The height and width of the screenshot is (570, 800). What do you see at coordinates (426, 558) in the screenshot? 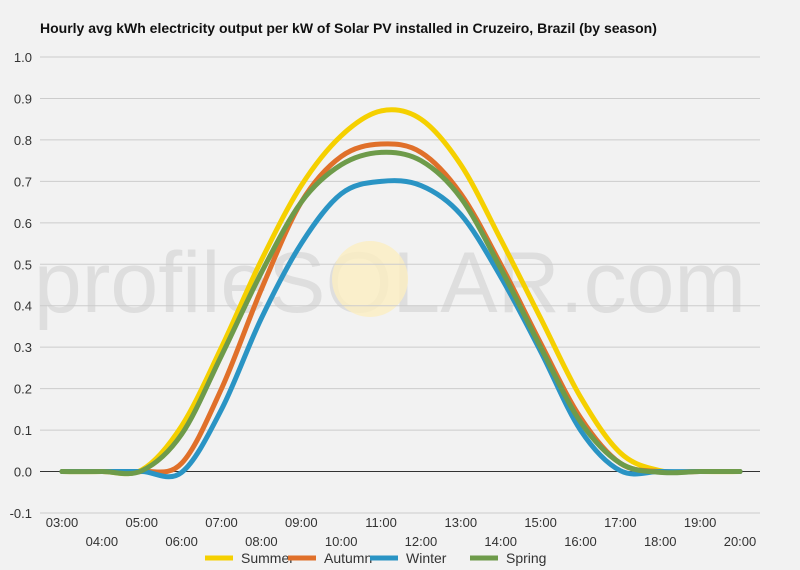
I see `legend-label-winter: Winter` at bounding box center [426, 558].